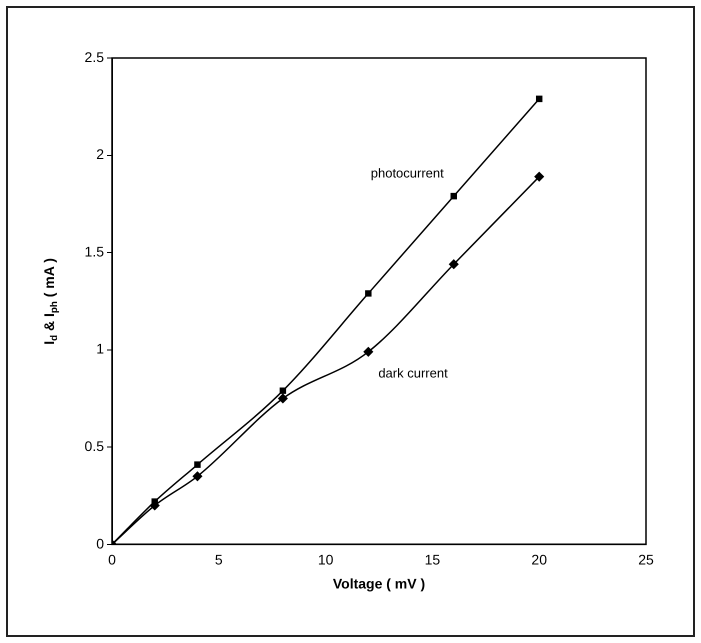 The width and height of the screenshot is (701, 643). Describe the element at coordinates (100, 543) in the screenshot. I see `y-tick-label: 0` at that location.